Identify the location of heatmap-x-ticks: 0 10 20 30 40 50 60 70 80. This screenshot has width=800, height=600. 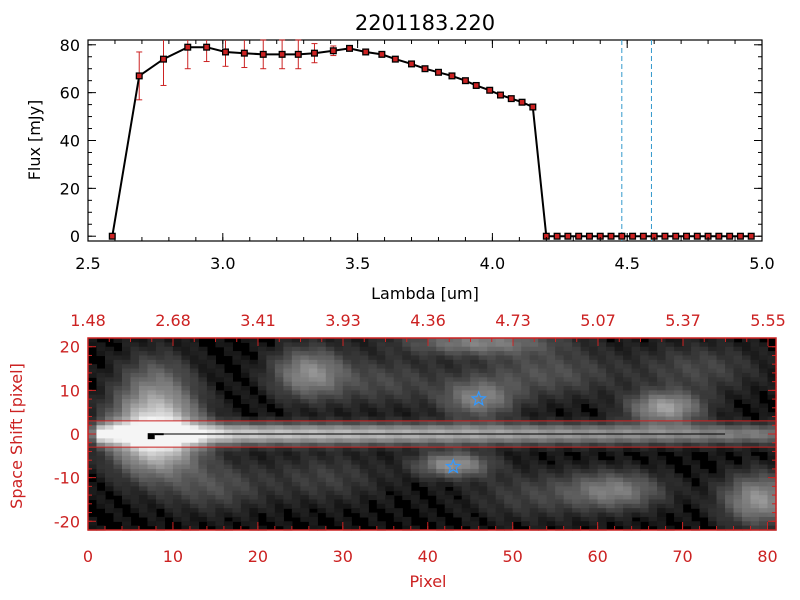
(430, 544).